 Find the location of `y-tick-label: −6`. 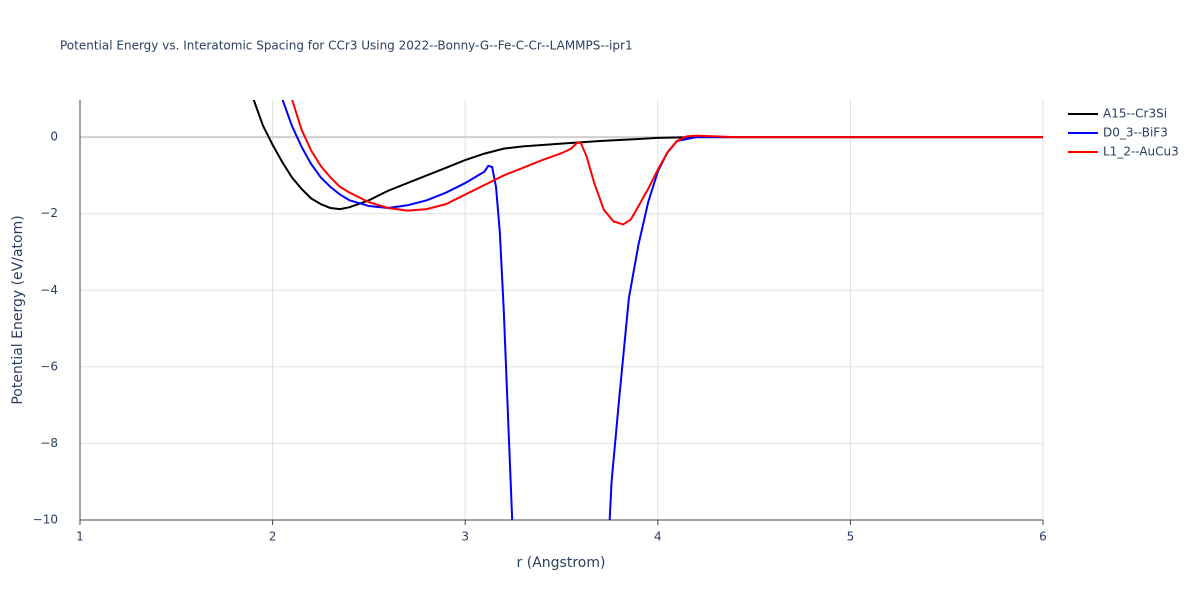

y-tick-label: −6 is located at coordinates (49, 366).